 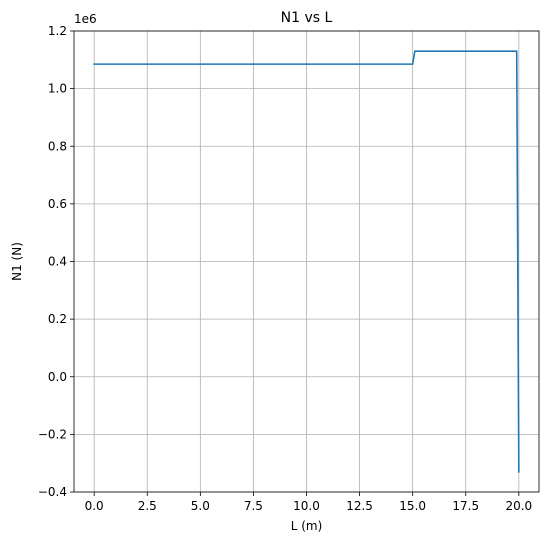 What do you see at coordinates (57, 204) in the screenshot?
I see `y-tick-label: 0.6` at bounding box center [57, 204].